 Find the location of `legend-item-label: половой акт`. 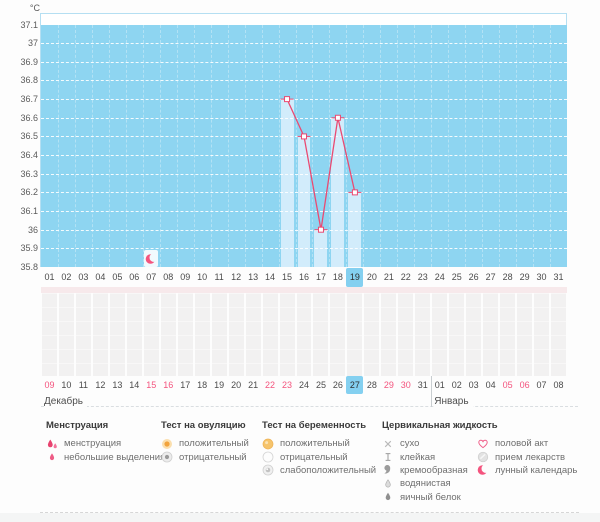

legend-item-label: половой акт is located at coordinates (522, 444).